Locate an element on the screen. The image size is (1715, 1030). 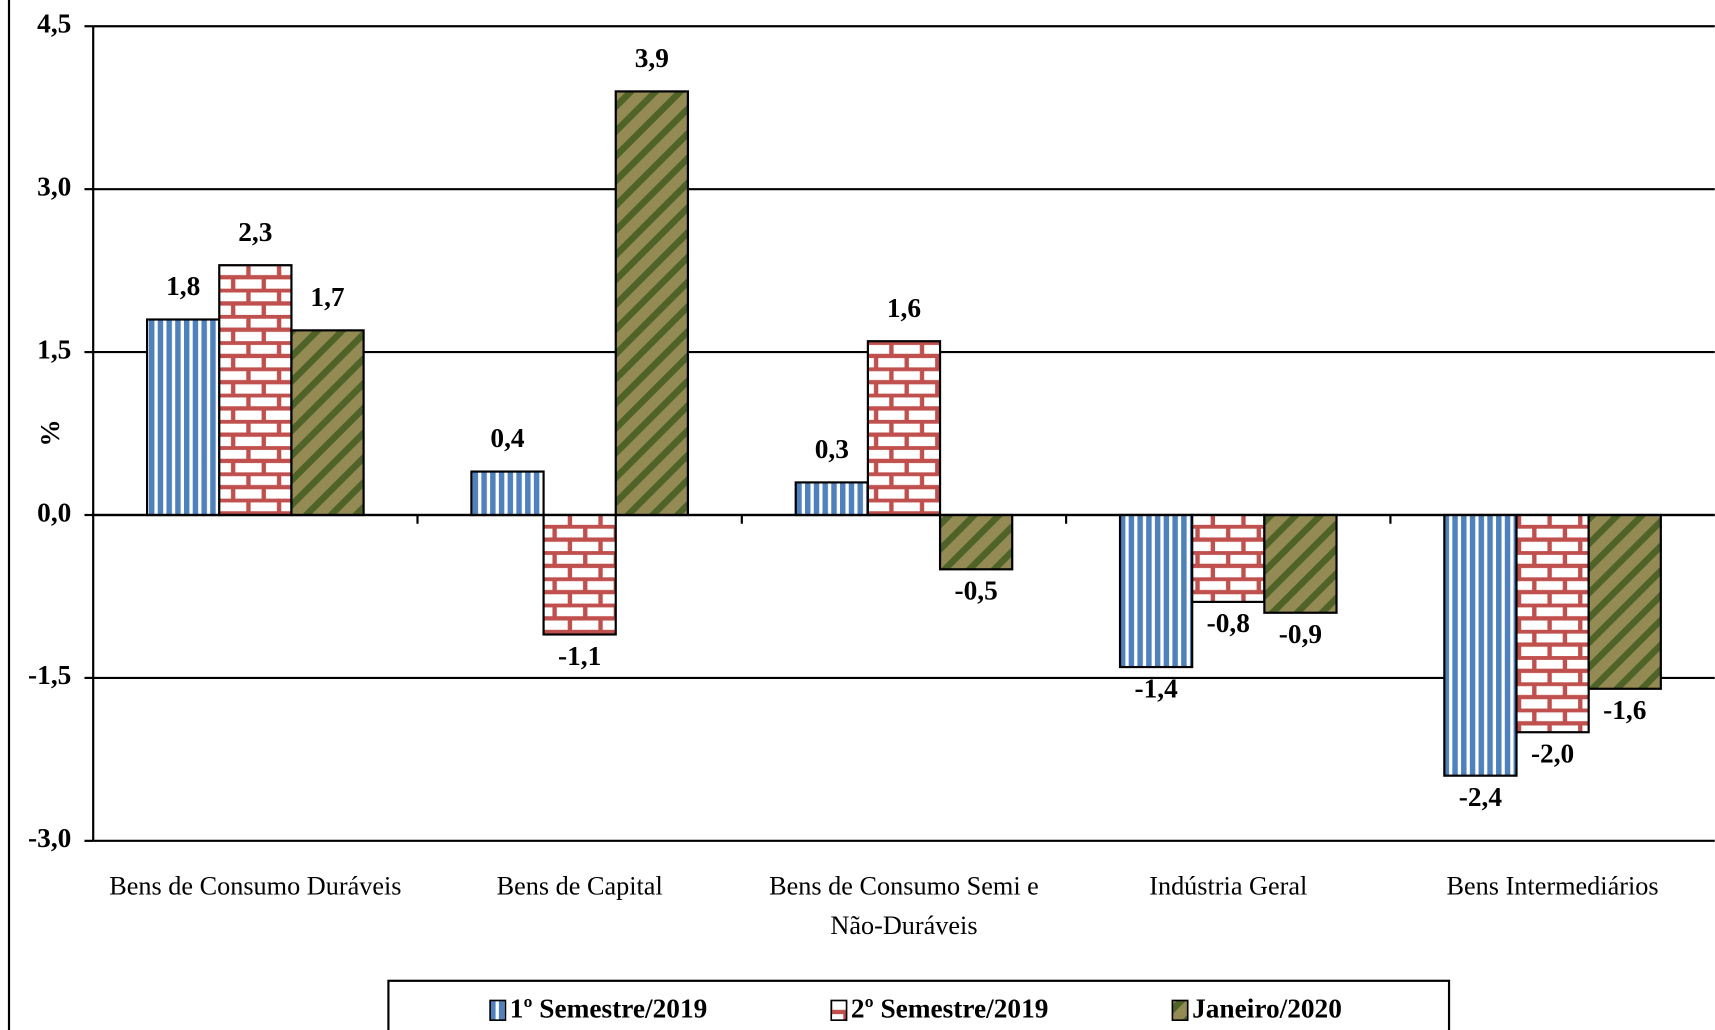
data-label: 0,4 is located at coordinates (507, 438).